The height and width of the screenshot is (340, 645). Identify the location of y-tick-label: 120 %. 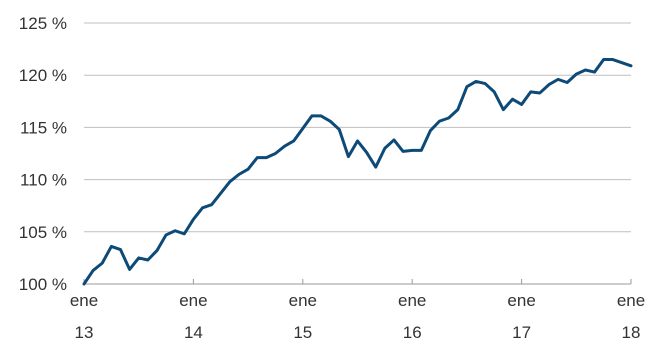
(43, 75).